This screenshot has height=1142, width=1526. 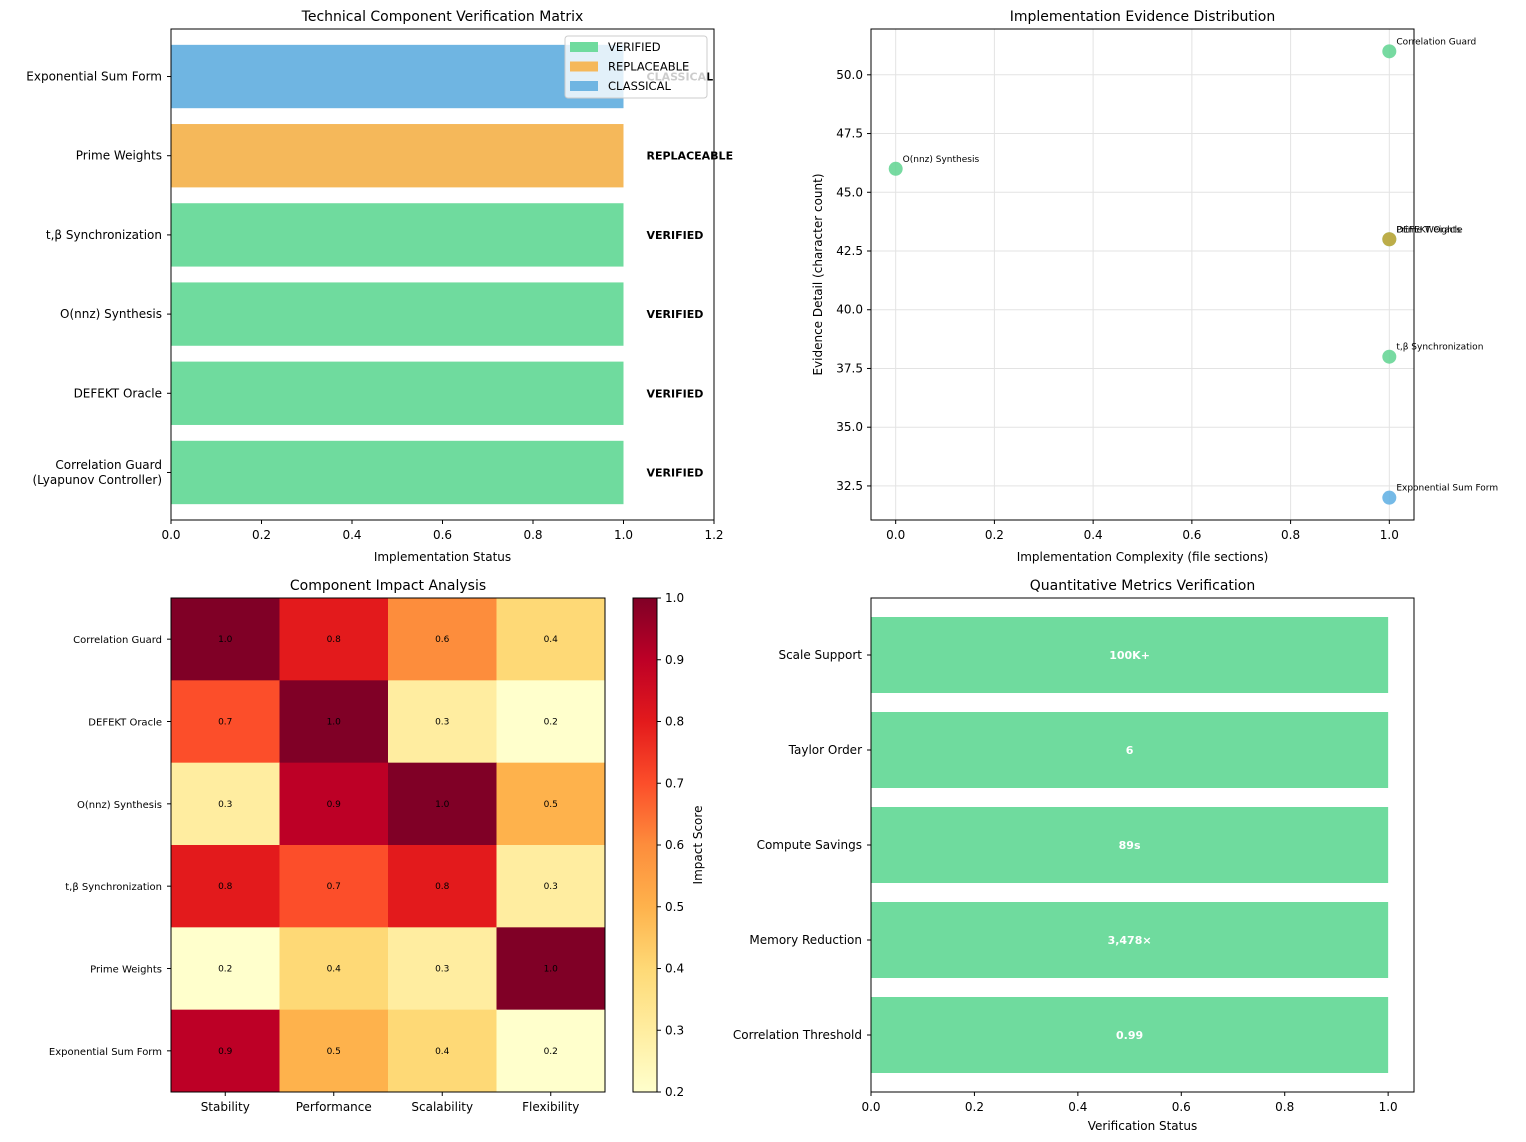 I want to click on y-tick-label: Taylor Order, so click(x=825, y=750).